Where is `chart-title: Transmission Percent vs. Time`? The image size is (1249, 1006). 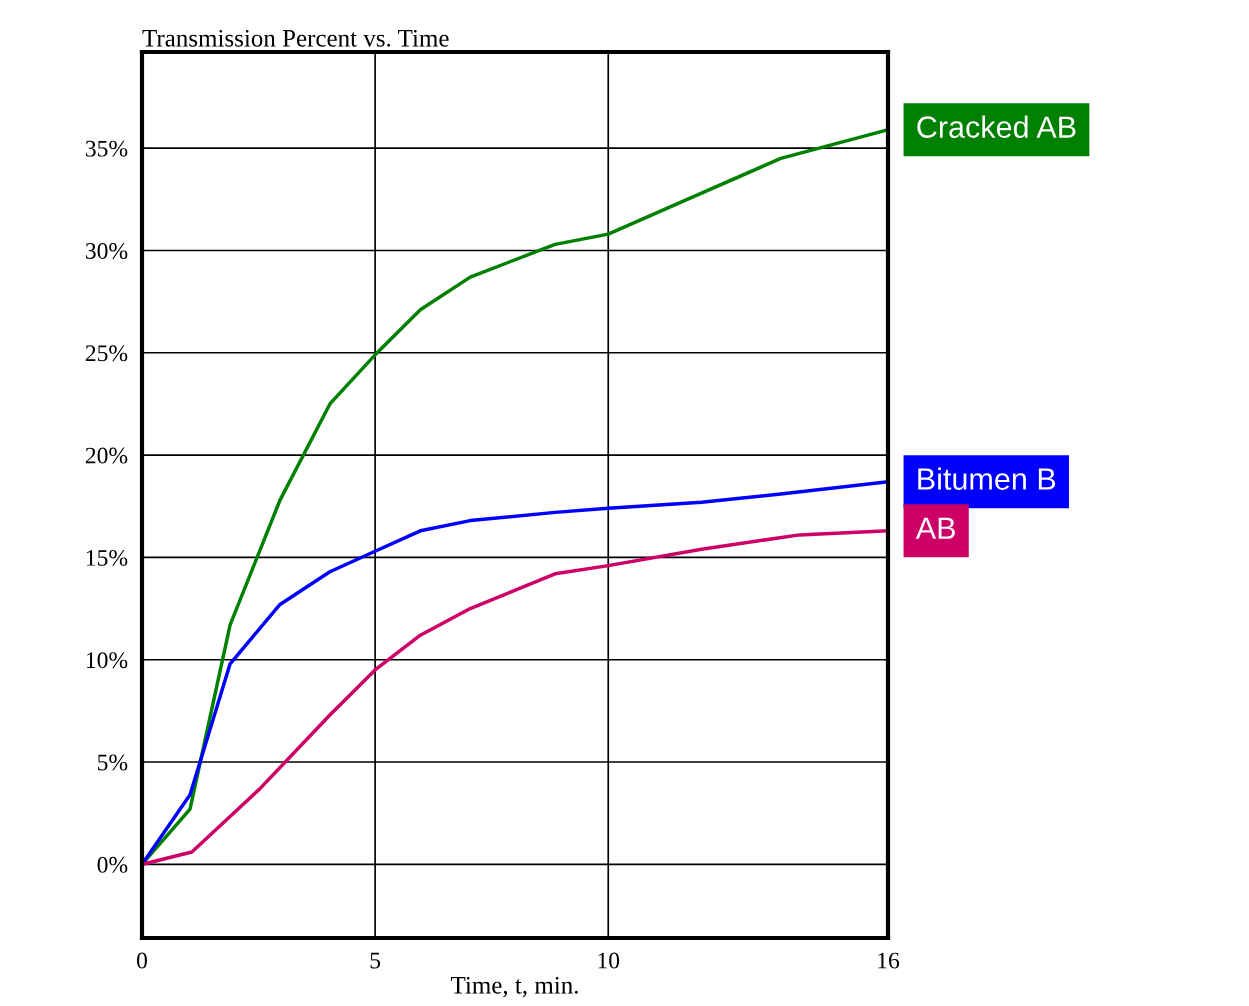
chart-title: Transmission Percent vs. Time is located at coordinates (295, 38).